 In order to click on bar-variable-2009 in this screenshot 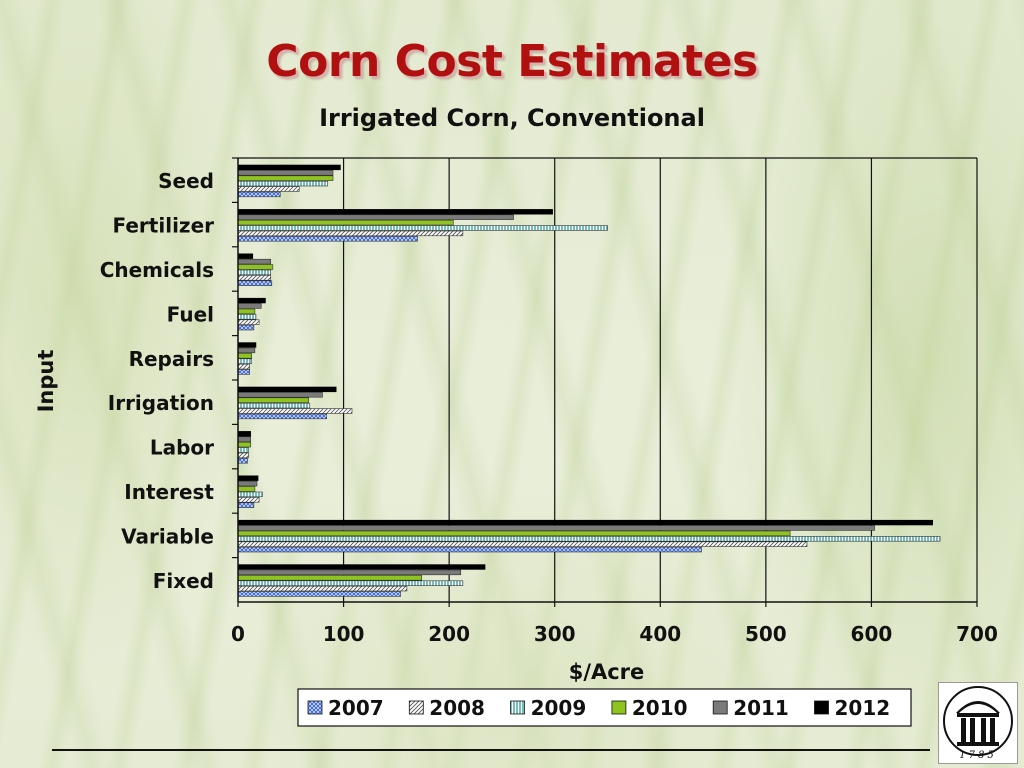, I will do `click(589, 539)`.